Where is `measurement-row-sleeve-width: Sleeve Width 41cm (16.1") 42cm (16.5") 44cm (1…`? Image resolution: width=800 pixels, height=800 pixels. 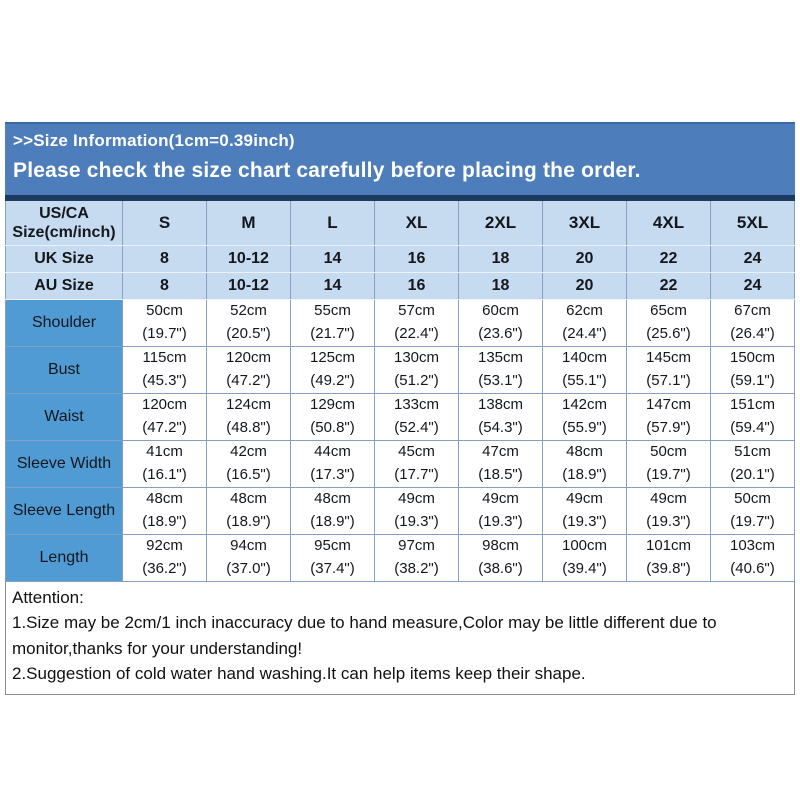
measurement-row-sleeve-width: Sleeve Width 41cm (16.1") 42cm (16.5") 44cm (1… is located at coordinates (400, 463).